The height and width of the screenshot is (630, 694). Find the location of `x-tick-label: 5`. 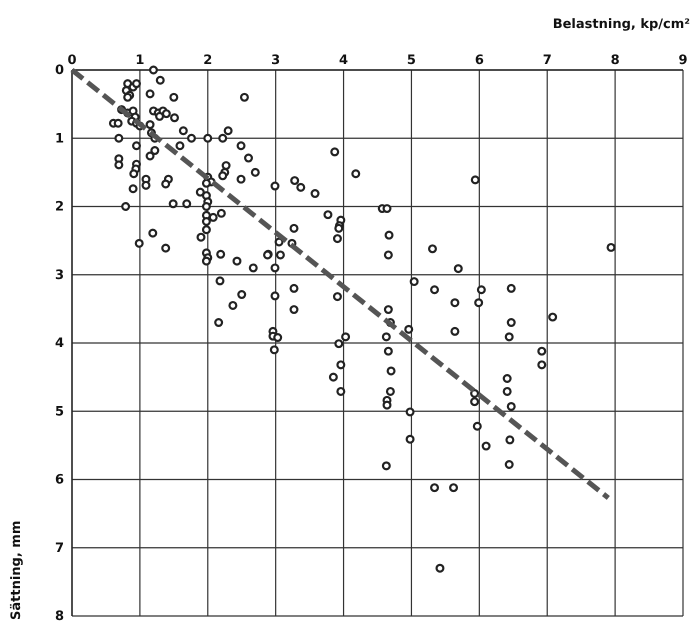

x-tick-label: 5 is located at coordinates (411, 60).